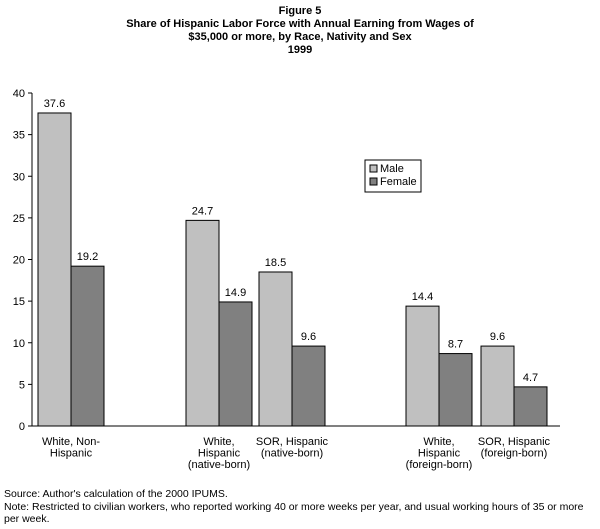 This screenshot has height=529, width=600. What do you see at coordinates (19, 219) in the screenshot?
I see `y-tick-label: 25` at bounding box center [19, 219].